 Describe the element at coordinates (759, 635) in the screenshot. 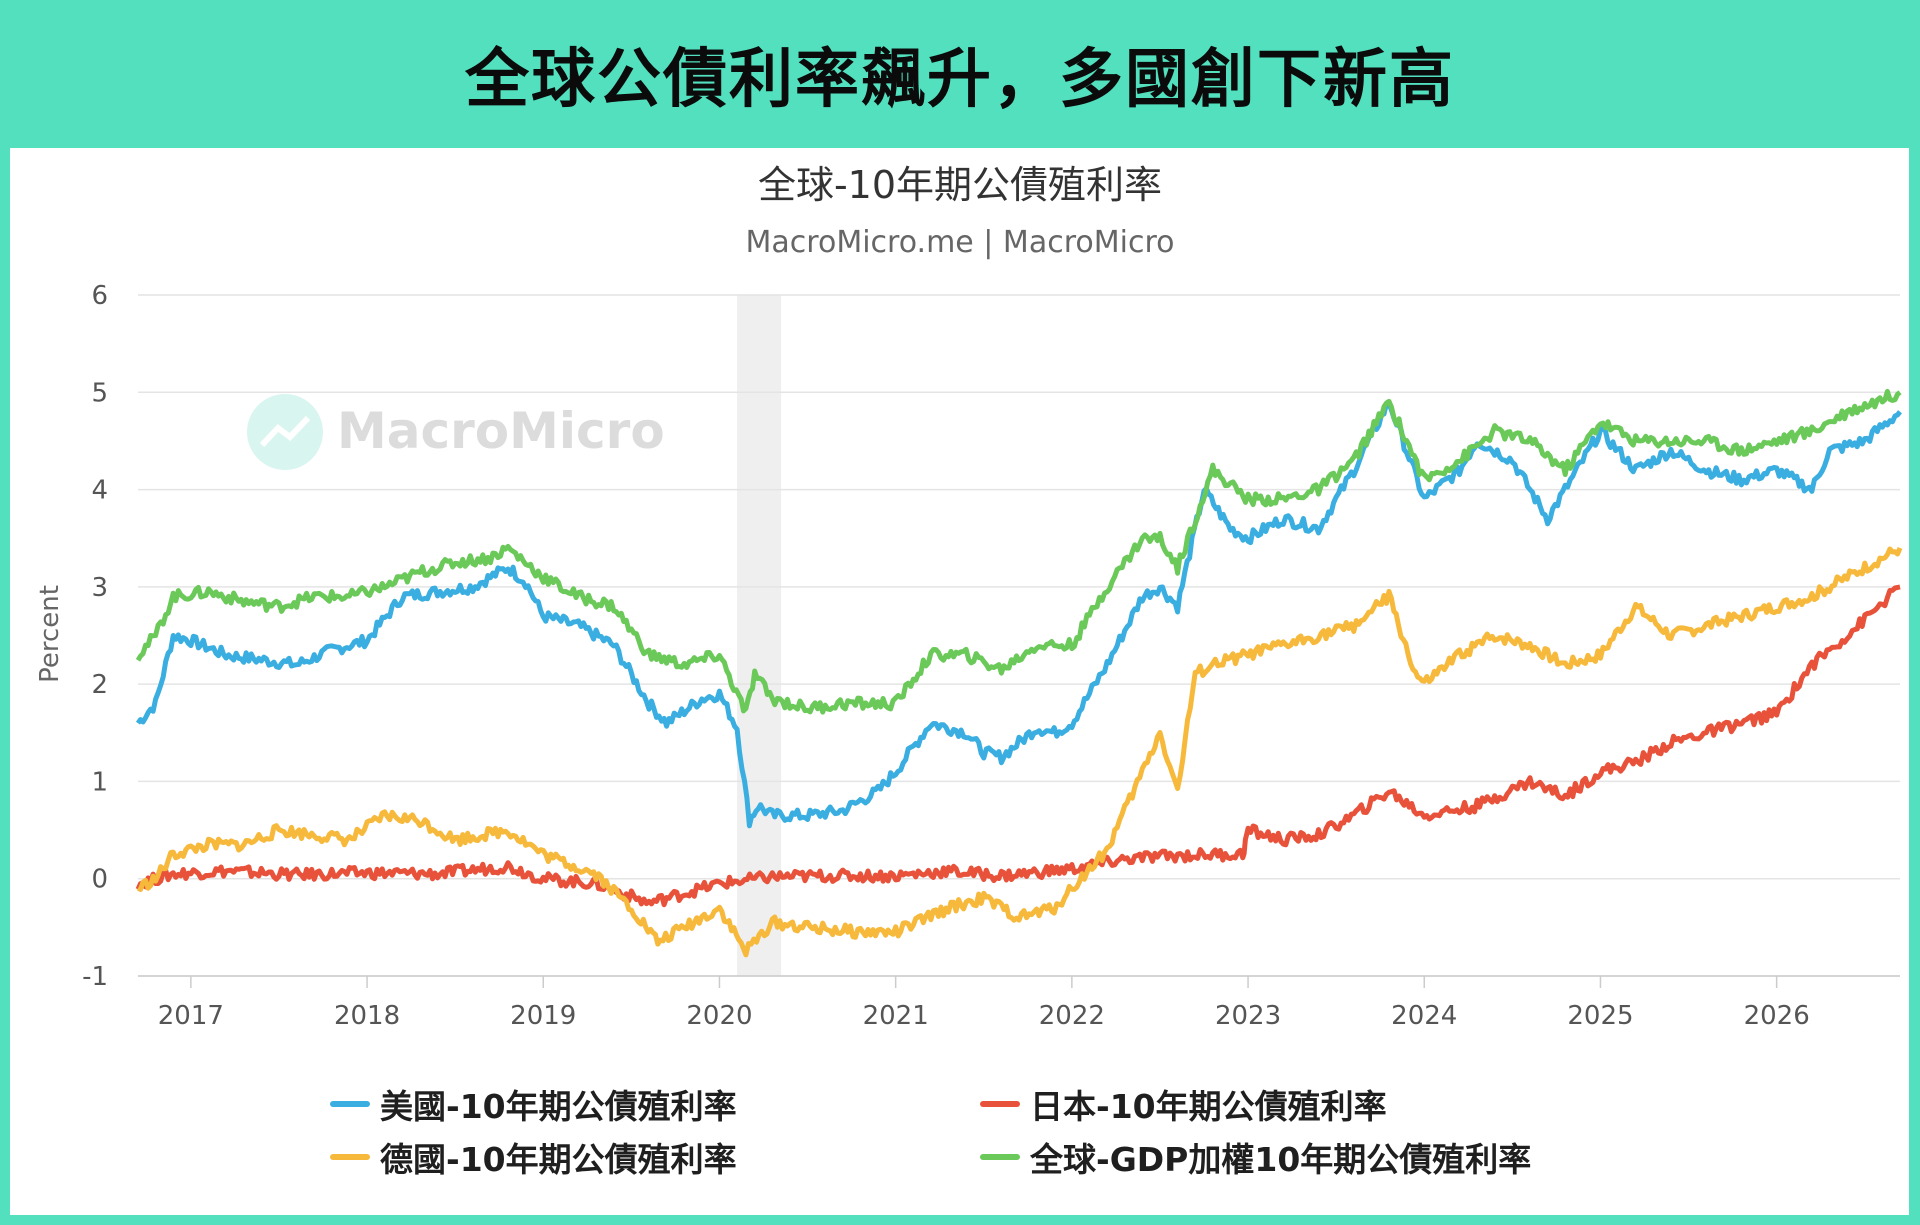

I see `shaded-period` at that location.